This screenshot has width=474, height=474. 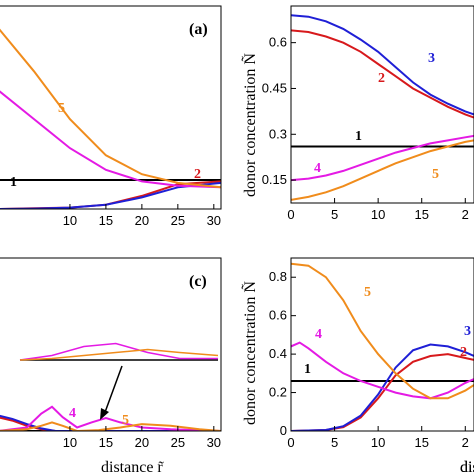 What do you see at coordinates (278, 276) in the screenshot?
I see `y-tick-label: 0.8` at bounding box center [278, 276].